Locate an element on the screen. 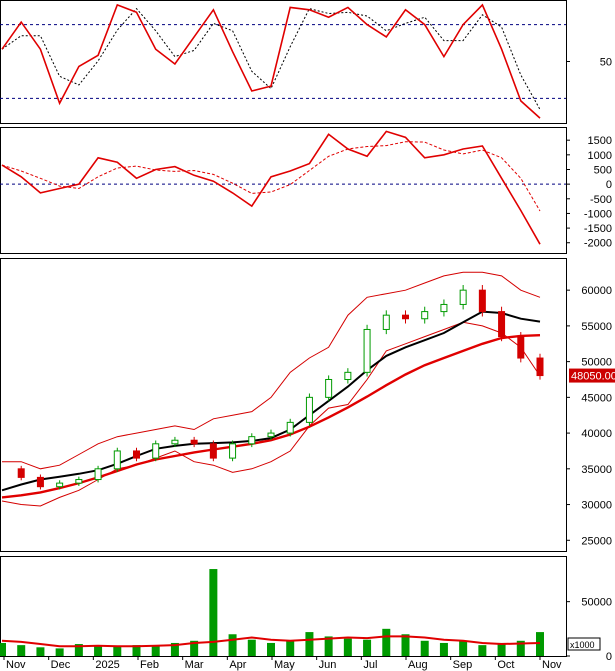  month-label: Mar is located at coordinates (194, 665).